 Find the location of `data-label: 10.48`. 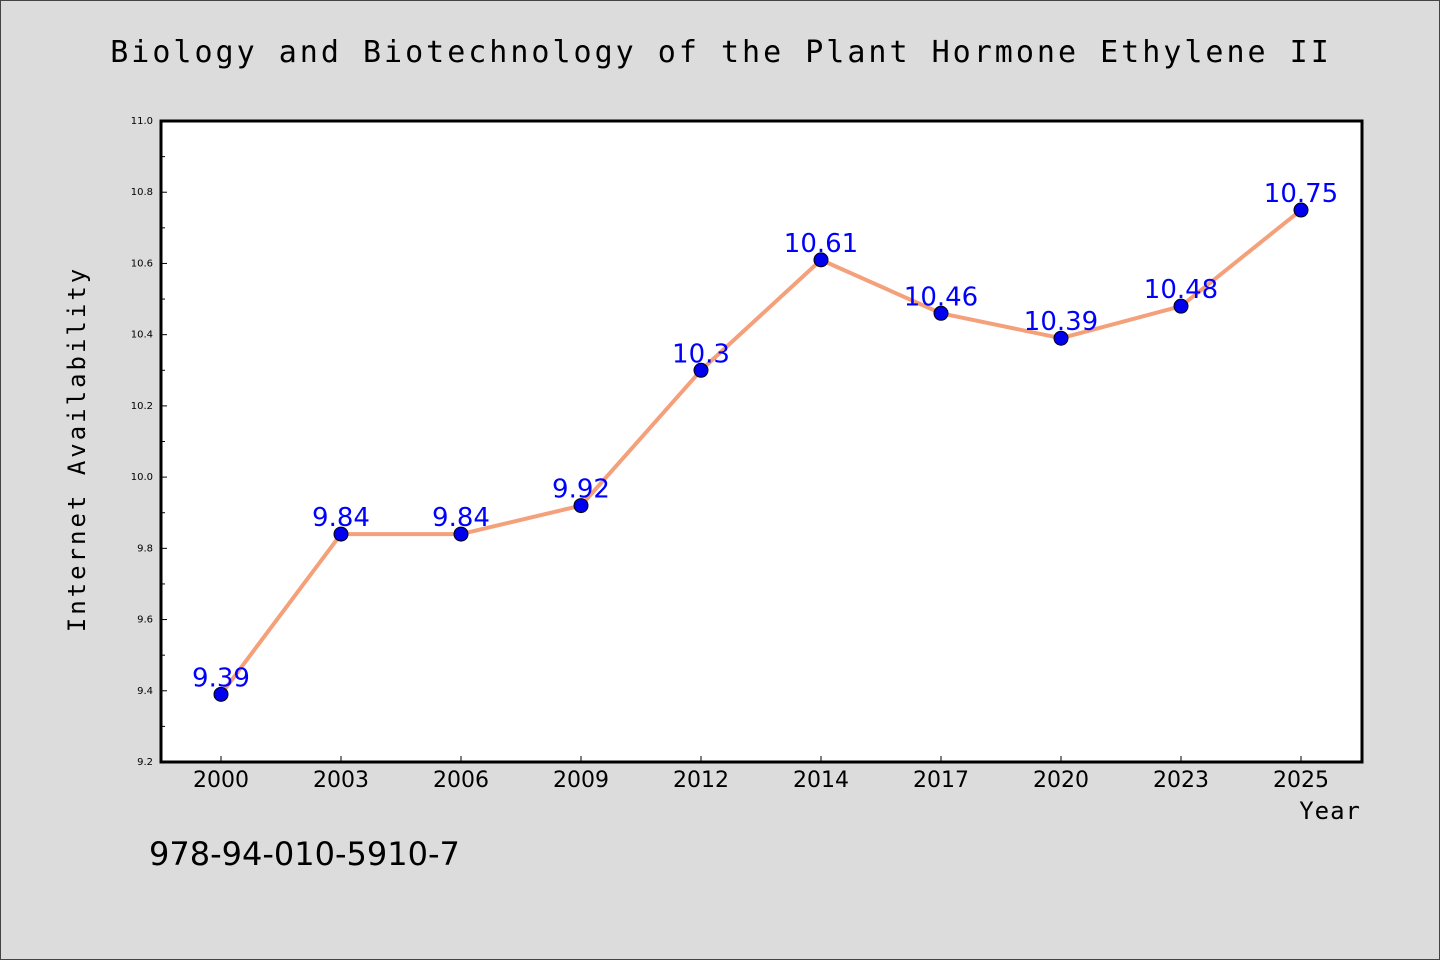

data-label: 10.48 is located at coordinates (1181, 290).